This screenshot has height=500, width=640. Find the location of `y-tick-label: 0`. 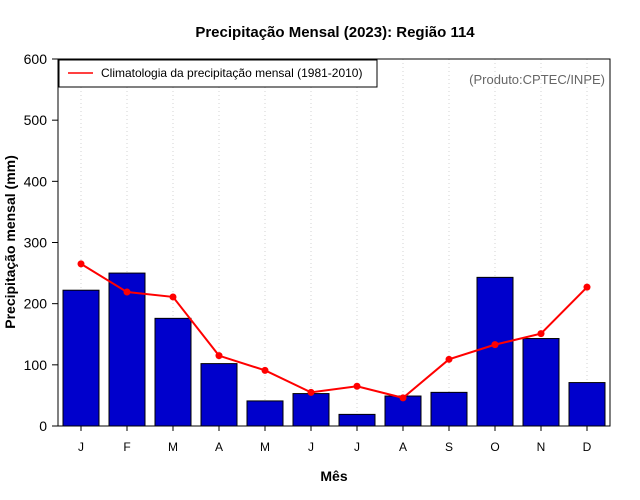

y-tick-label: 0 is located at coordinates (43, 426).